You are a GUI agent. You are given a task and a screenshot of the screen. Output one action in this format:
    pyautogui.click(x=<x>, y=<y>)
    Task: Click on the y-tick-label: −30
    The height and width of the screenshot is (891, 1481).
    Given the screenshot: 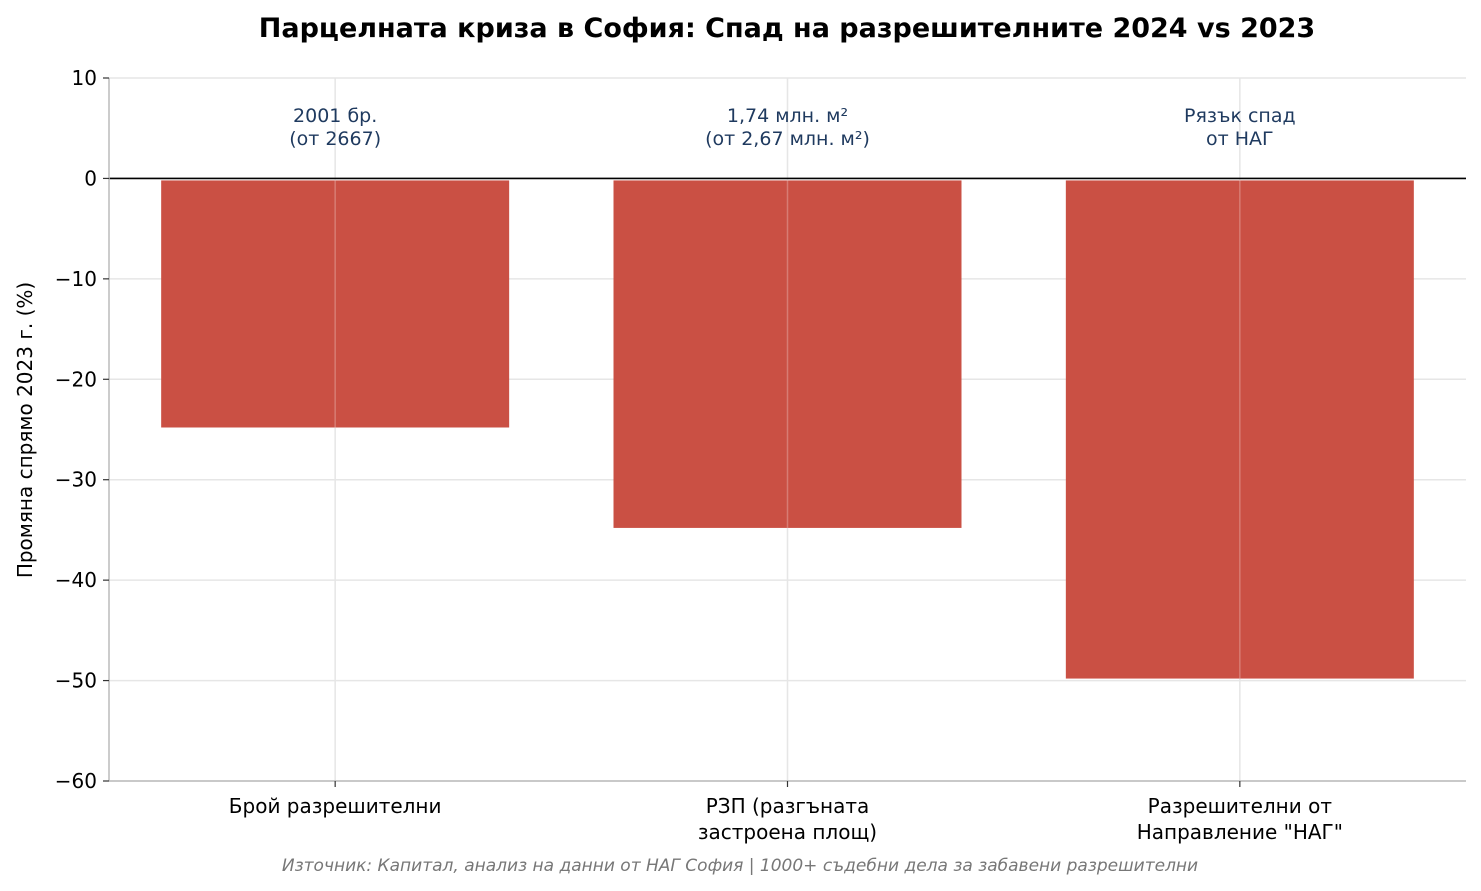 What is the action you would take?
    pyautogui.click(x=76, y=480)
    